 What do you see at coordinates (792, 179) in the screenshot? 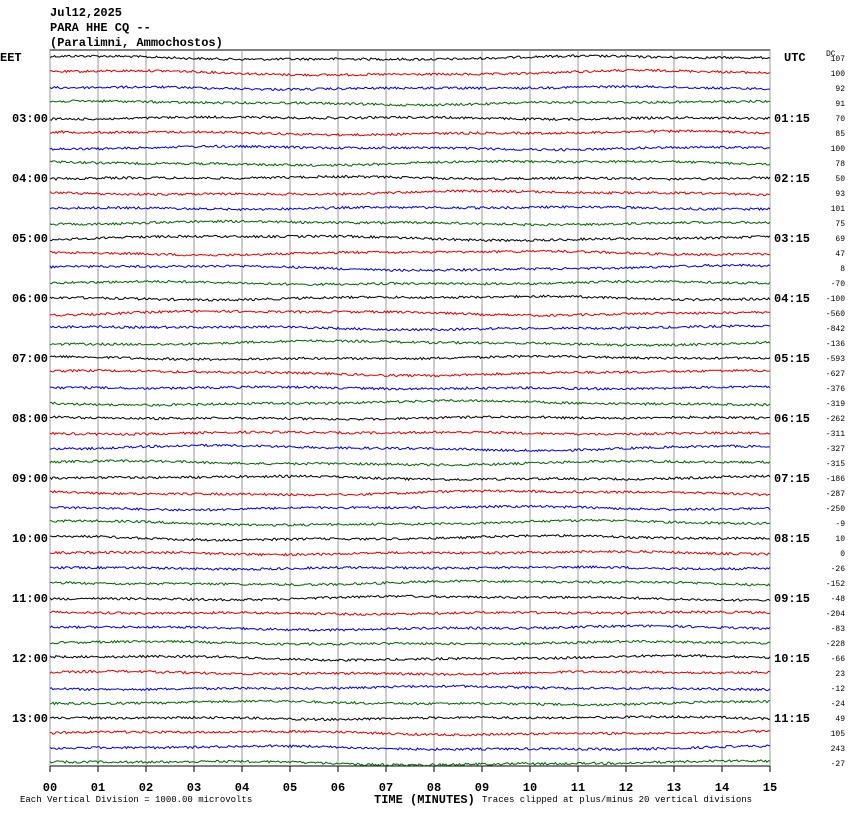
I see `right-time-label: 02:15` at bounding box center [792, 179].